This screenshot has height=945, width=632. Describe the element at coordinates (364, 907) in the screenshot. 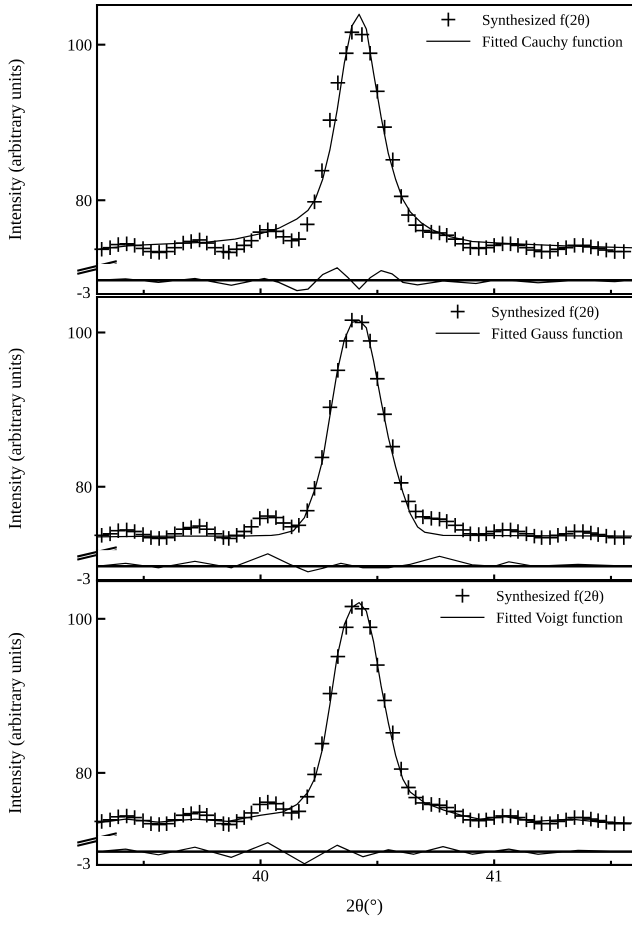

I see `x-axis-title: 2θ(°)` at that location.